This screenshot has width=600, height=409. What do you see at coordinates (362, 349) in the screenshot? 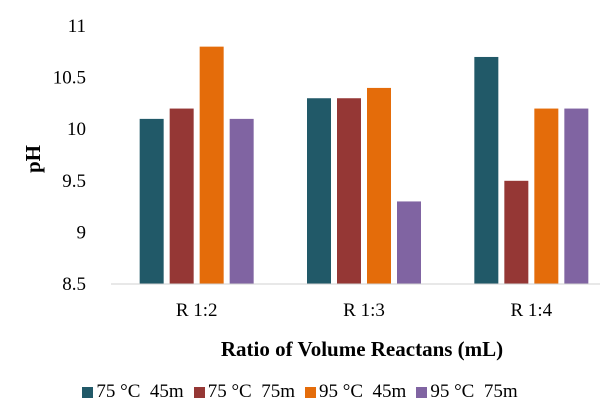
I see `x-axis-title: Ratio of Volume Reactans (mL)` at bounding box center [362, 349].